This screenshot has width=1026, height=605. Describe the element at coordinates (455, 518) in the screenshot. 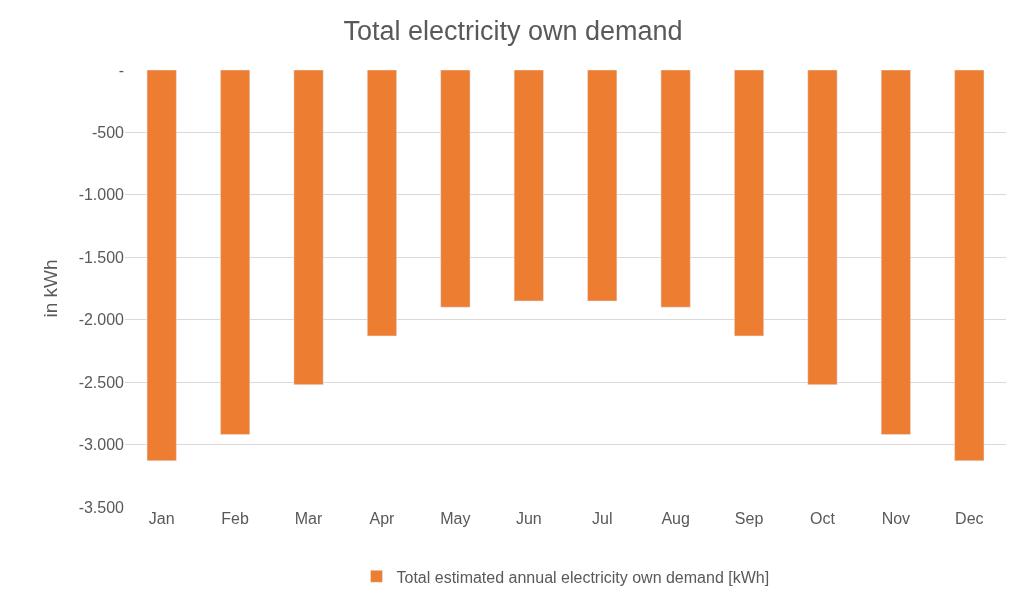

I see `x-tick-label: May` at that location.